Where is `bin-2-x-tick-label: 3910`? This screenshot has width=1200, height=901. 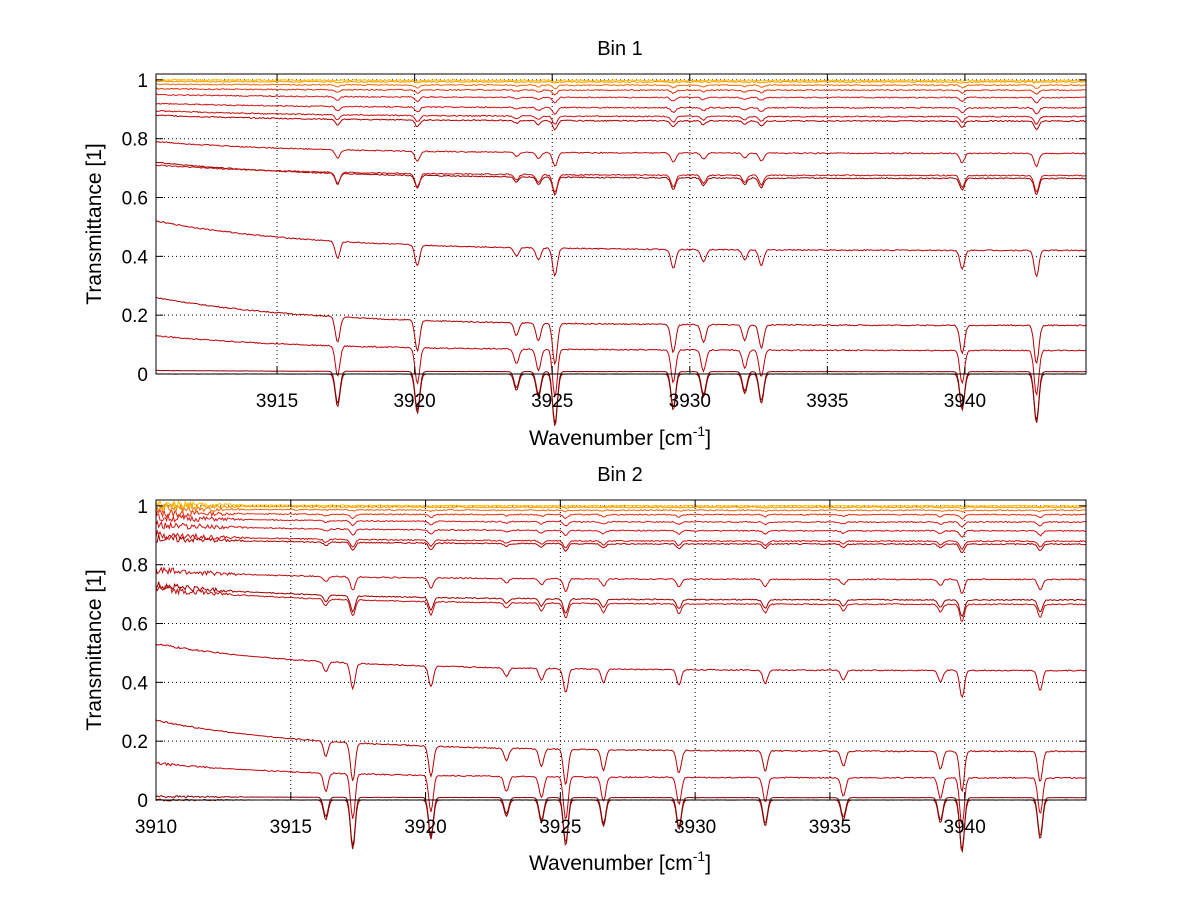 bin-2-x-tick-label: 3910 is located at coordinates (156, 827).